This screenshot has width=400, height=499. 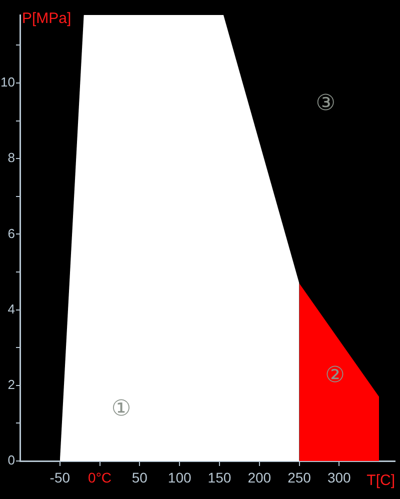 What do you see at coordinates (100, 477) in the screenshot?
I see `x-tick-label: 0°C` at bounding box center [100, 477].